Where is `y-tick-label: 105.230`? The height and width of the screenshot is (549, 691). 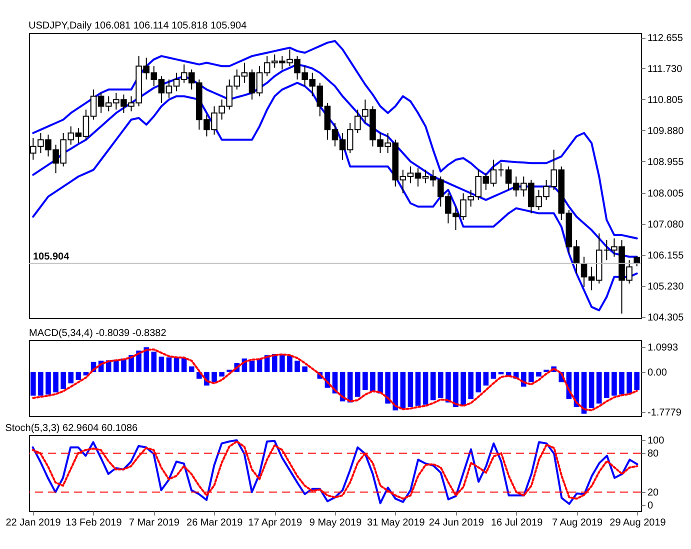
y-tick-label: 105.230 is located at coordinates (666, 286).